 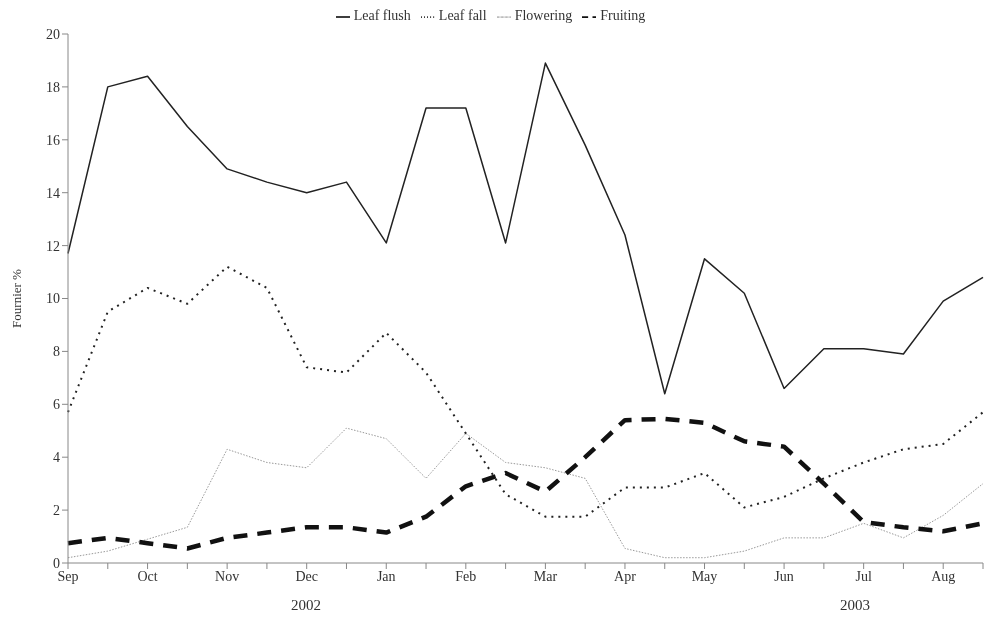 What do you see at coordinates (53, 193) in the screenshot?
I see `y-tick-label: 14` at bounding box center [53, 193].